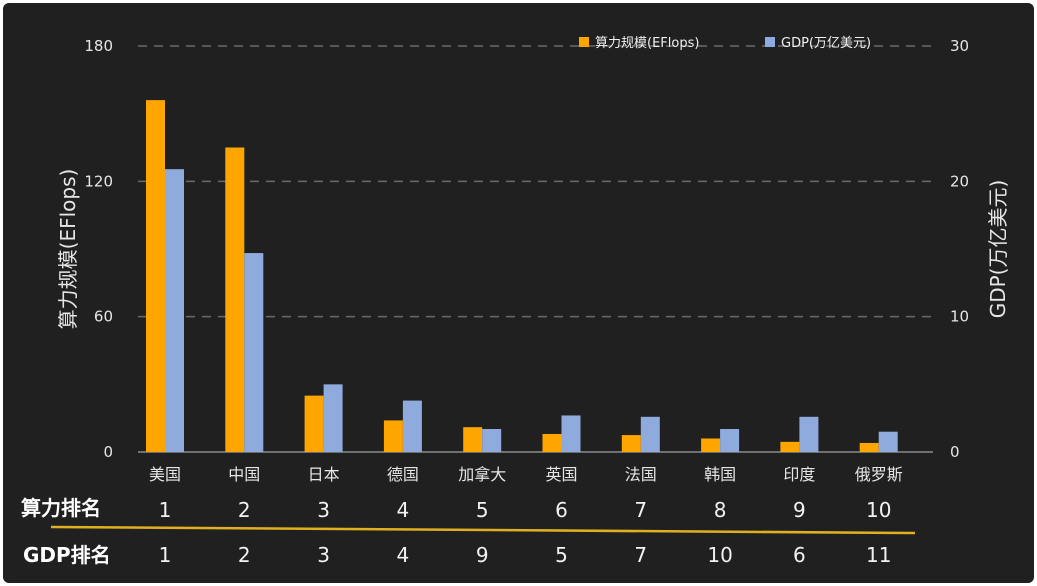 Image resolution: width=1037 pixels, height=586 pixels. Describe the element at coordinates (98, 46) in the screenshot. I see `y-tick-label: 180` at that location.